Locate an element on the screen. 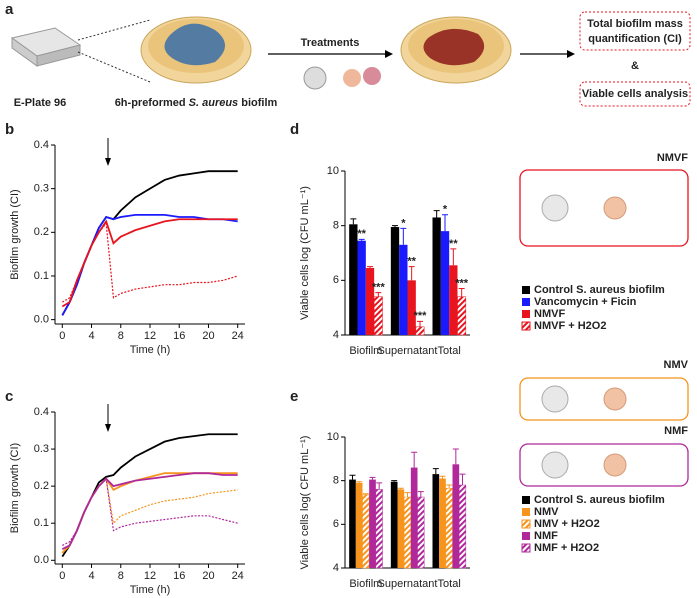 This screenshot has height=598, width=697. y-tick-label: 4 is located at coordinates (336, 335).